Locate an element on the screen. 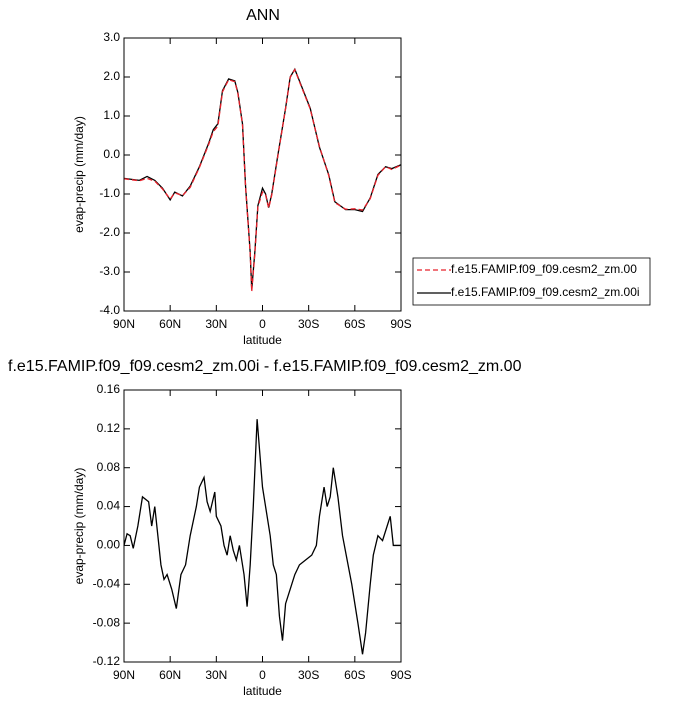  legend-label: f.e15.FAMIP.f09_f09.cesm2_zm.00i is located at coordinates (545, 292).